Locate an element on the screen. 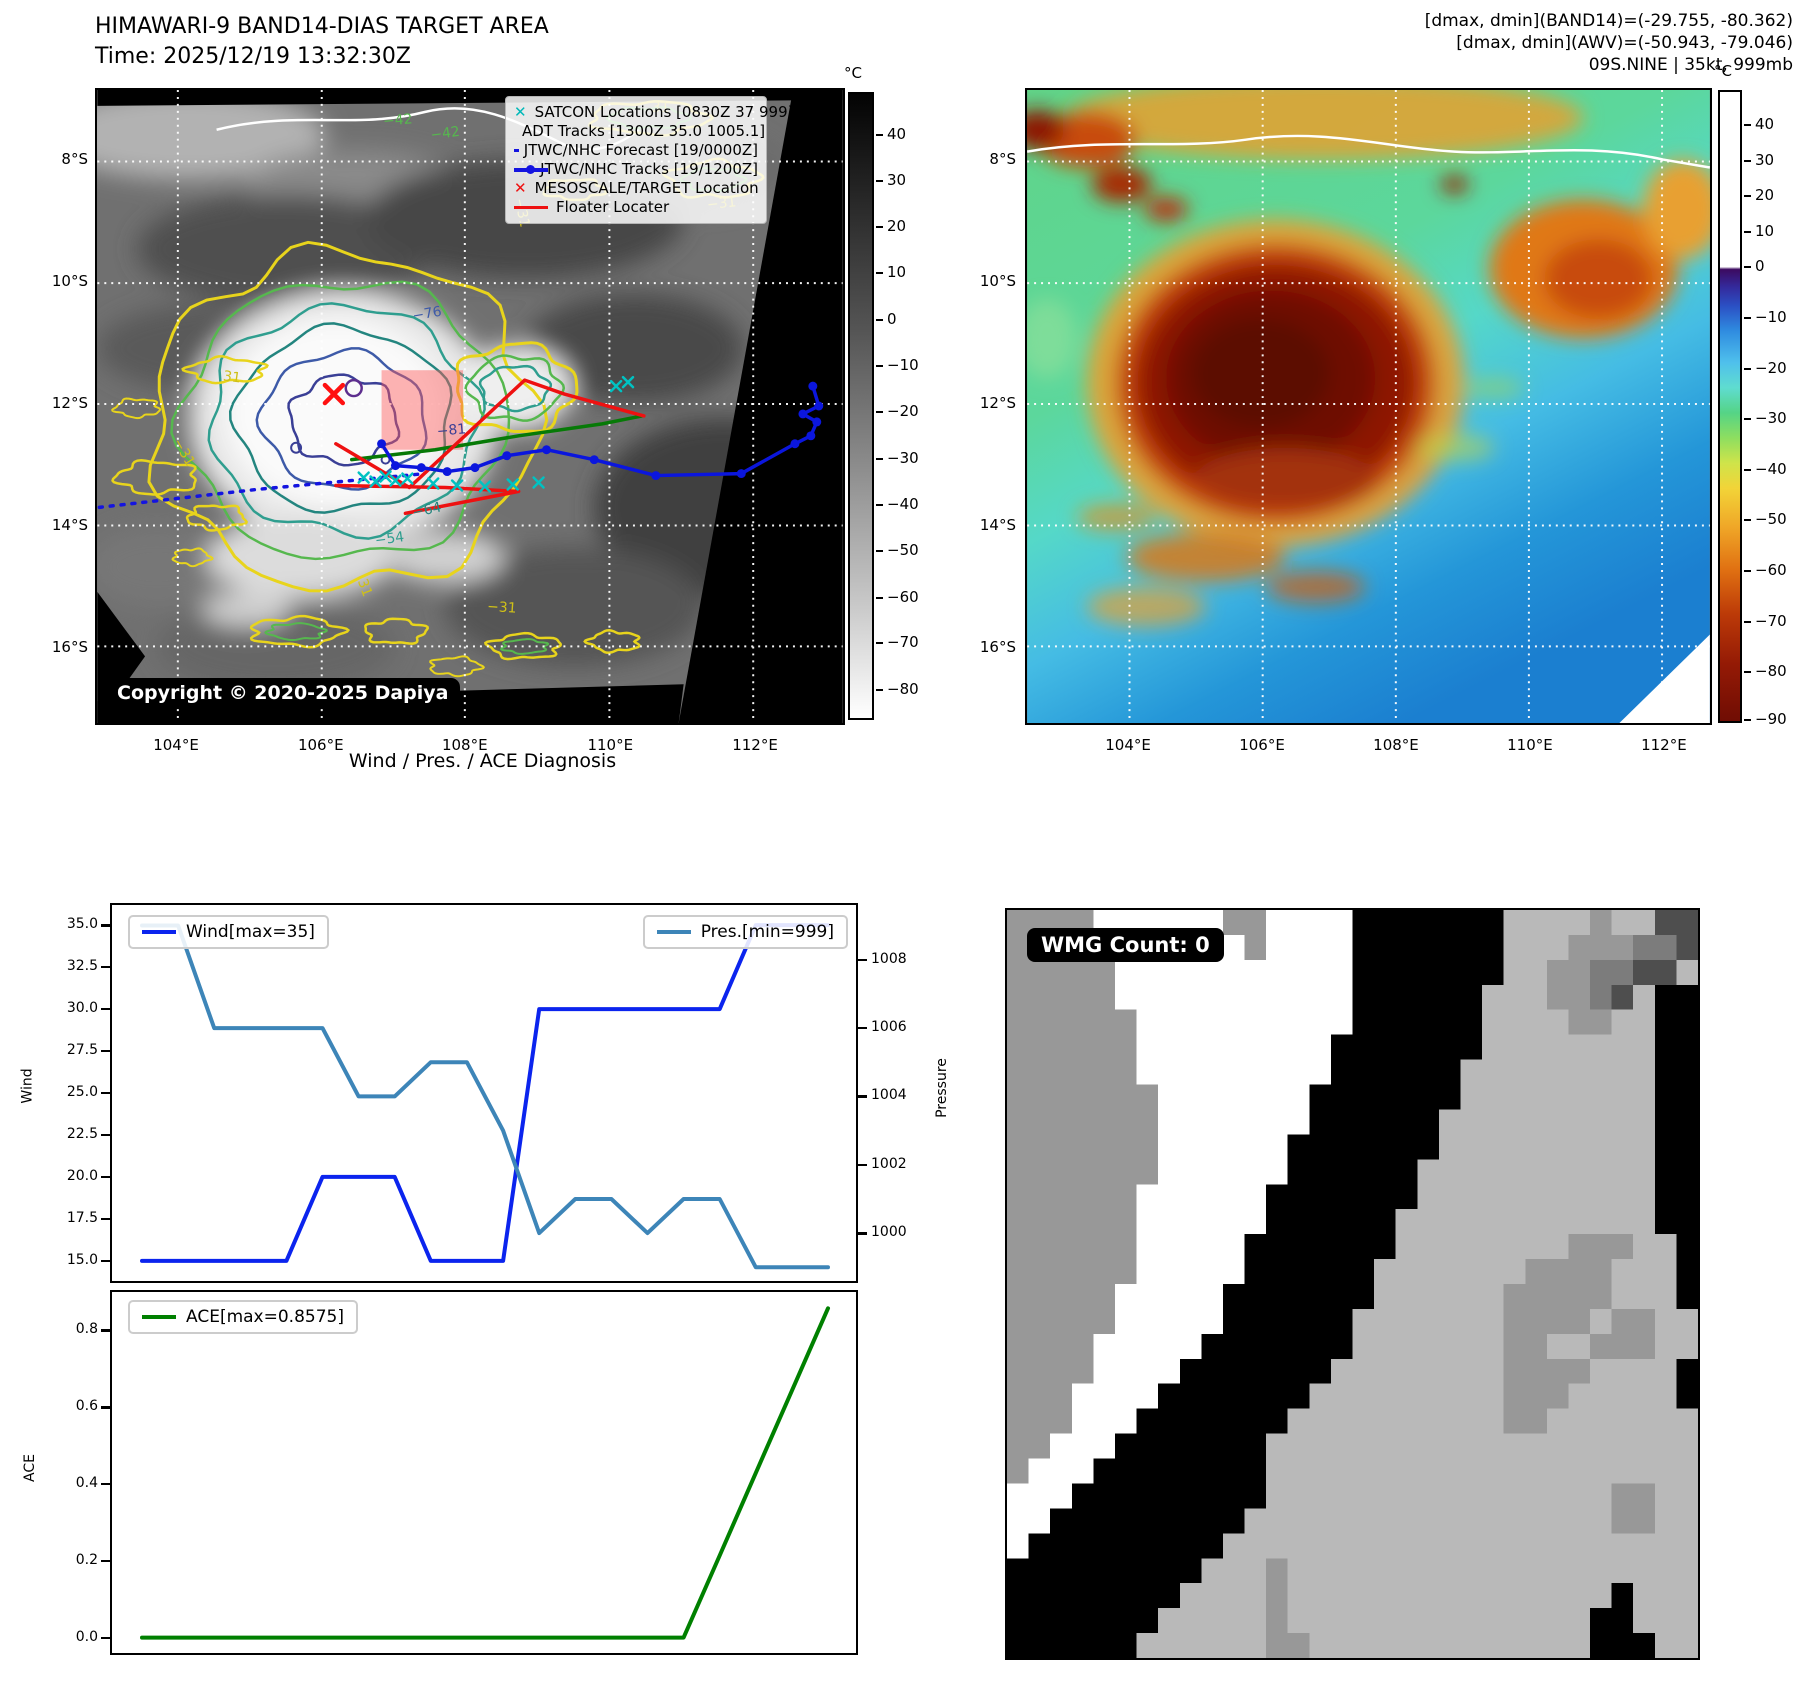  y2-tick: 1000 is located at coordinates (889, 1232).